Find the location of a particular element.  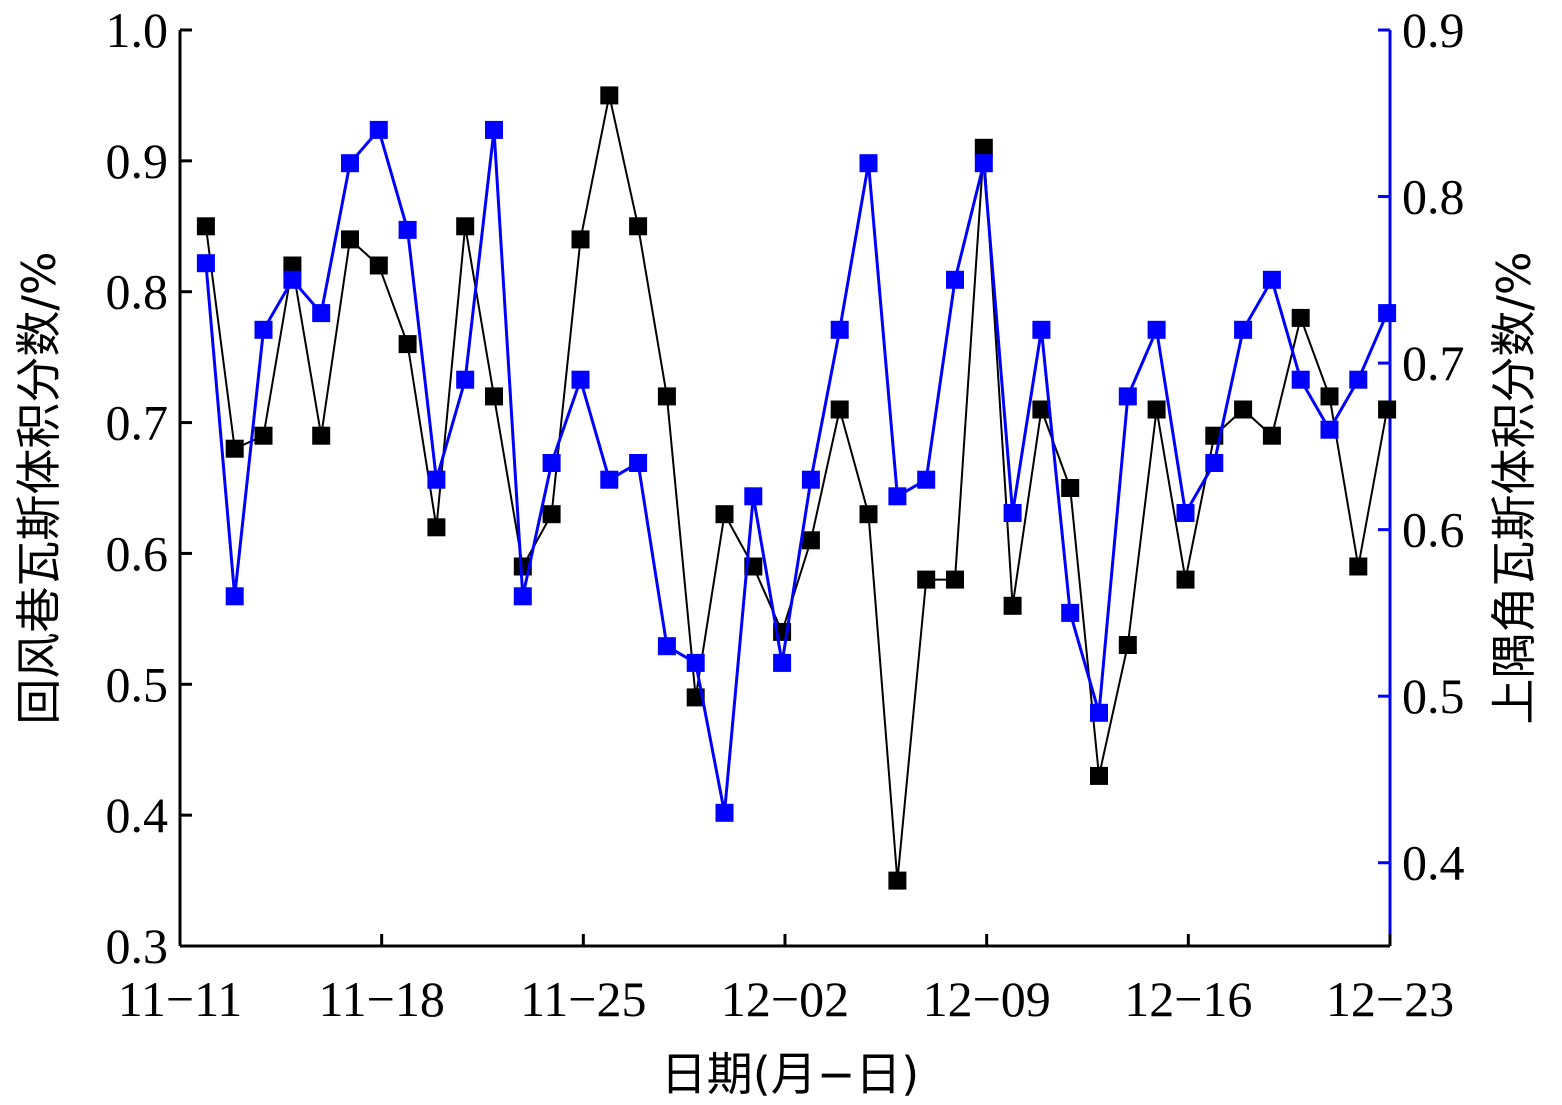

x-tick-label: 11−18 is located at coordinates (381, 999).